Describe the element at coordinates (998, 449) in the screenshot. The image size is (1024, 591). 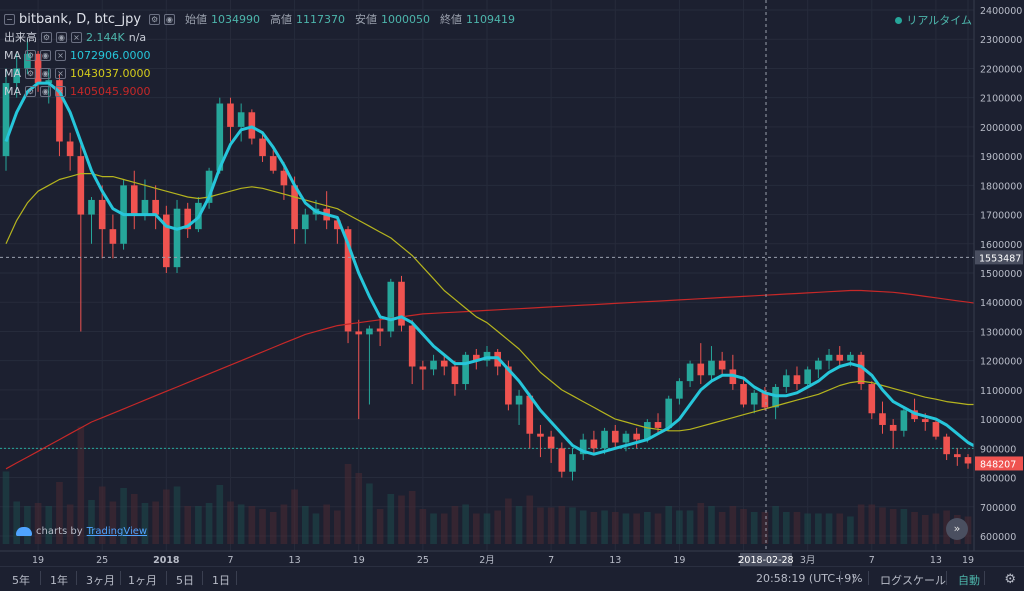
I see `y-tick-label: 900000` at that location.